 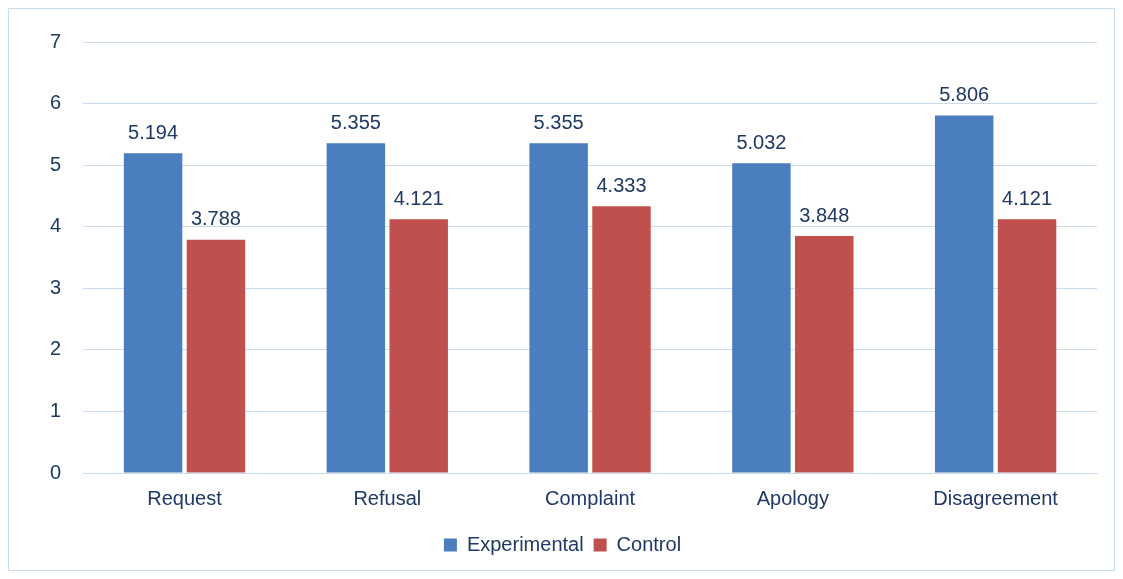 I want to click on data-label: 3.848, so click(x=824, y=214).